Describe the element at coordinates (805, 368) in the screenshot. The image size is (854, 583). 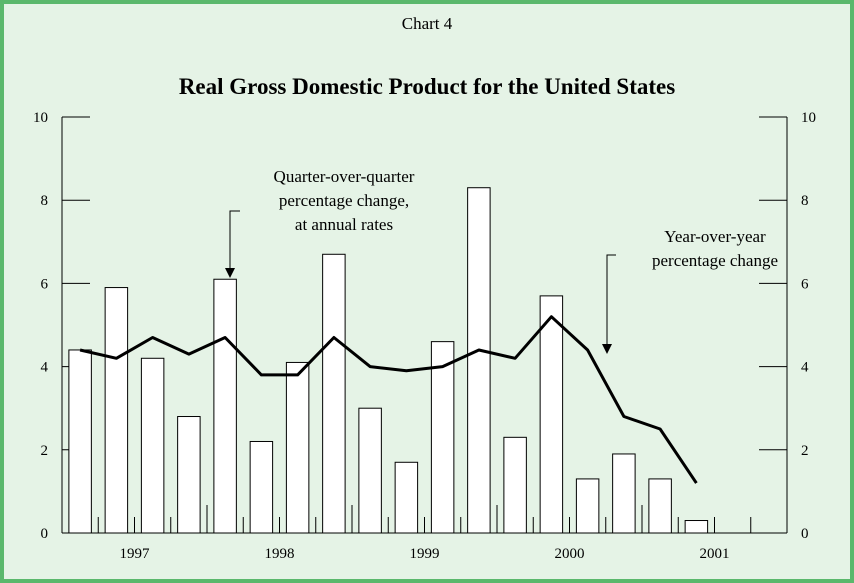
I see `y-tick-label-right: 4` at that location.